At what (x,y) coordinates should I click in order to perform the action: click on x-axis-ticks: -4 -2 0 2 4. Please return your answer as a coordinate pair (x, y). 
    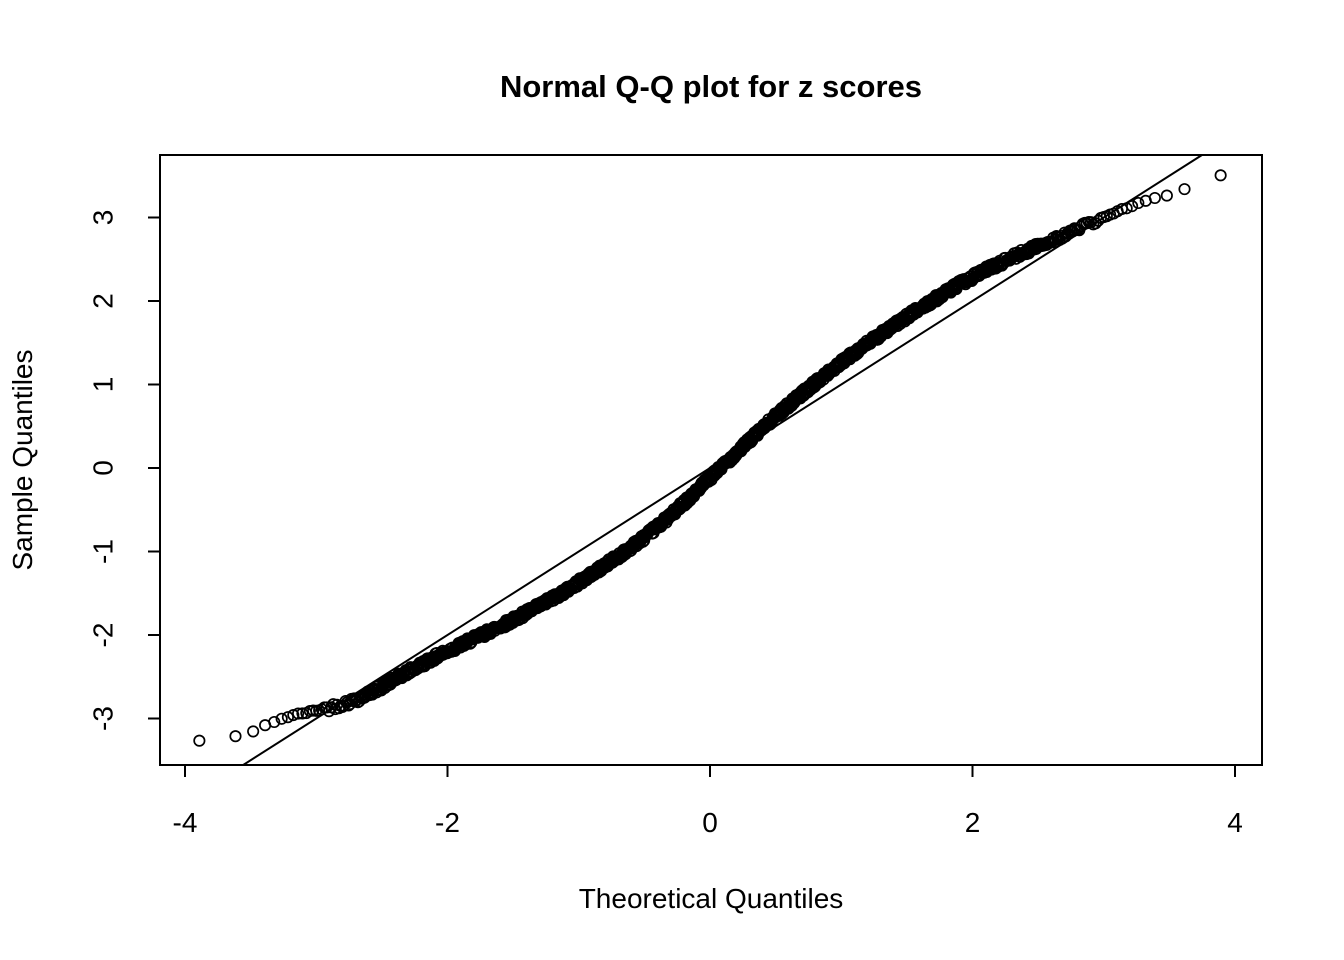
    Looking at the image, I should click on (708, 801).